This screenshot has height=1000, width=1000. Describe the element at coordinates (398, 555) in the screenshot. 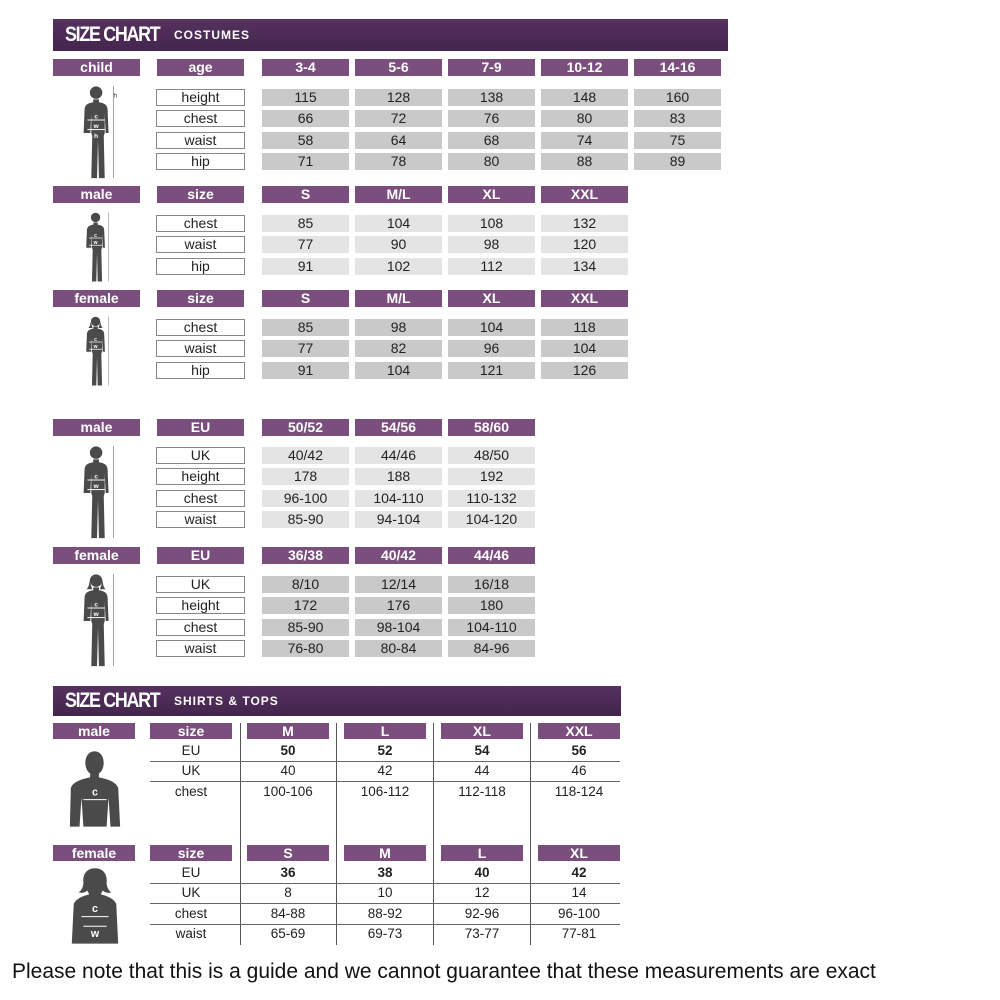

I see `column-header: 40/42` at that location.